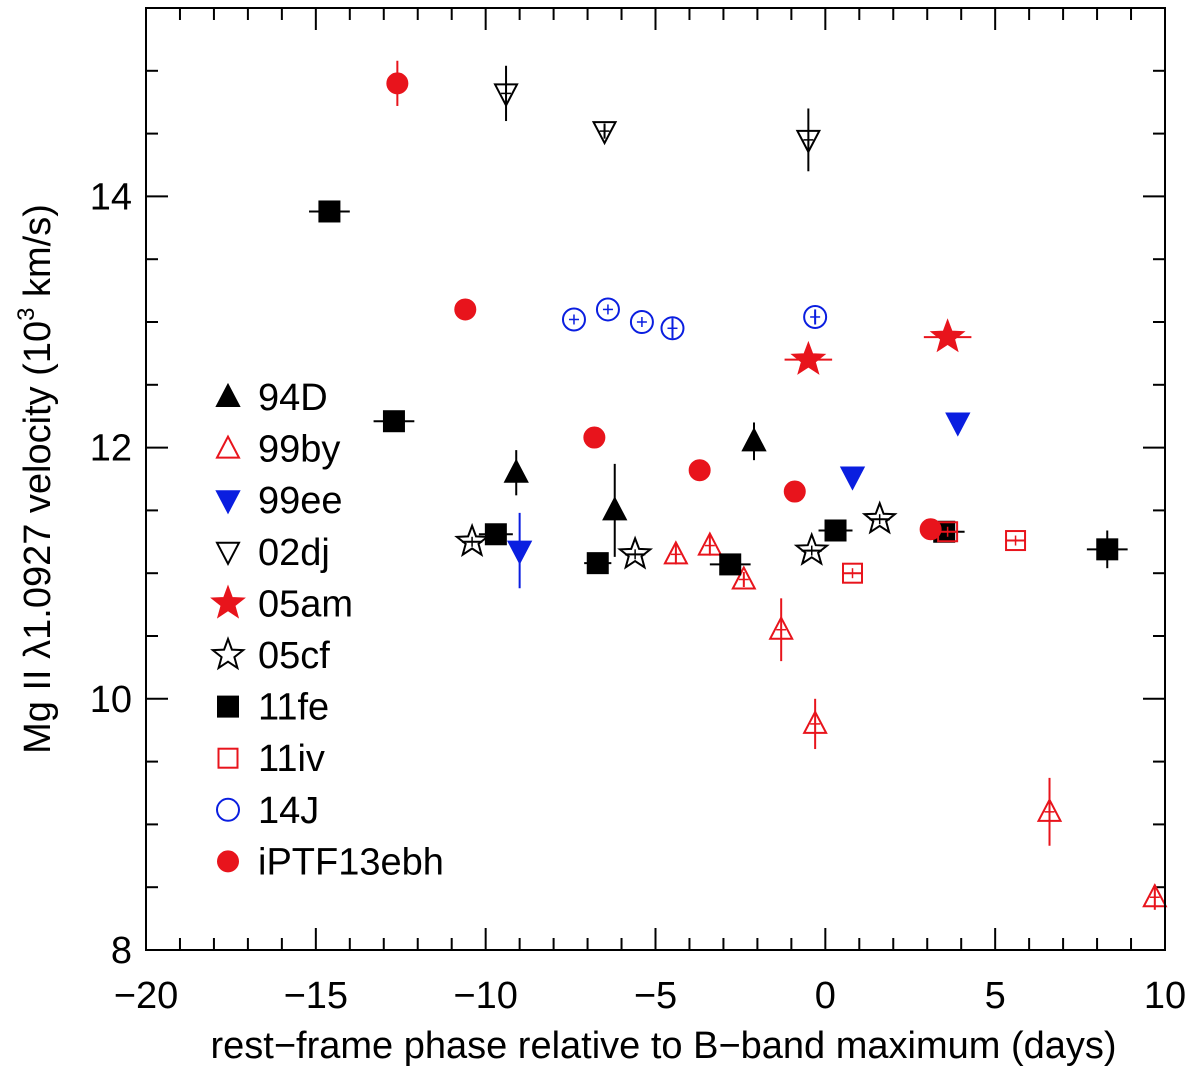 This screenshot has width=1200, height=1069. Describe the element at coordinates (121, 951) in the screenshot. I see `y-tick-label: 8` at that location.